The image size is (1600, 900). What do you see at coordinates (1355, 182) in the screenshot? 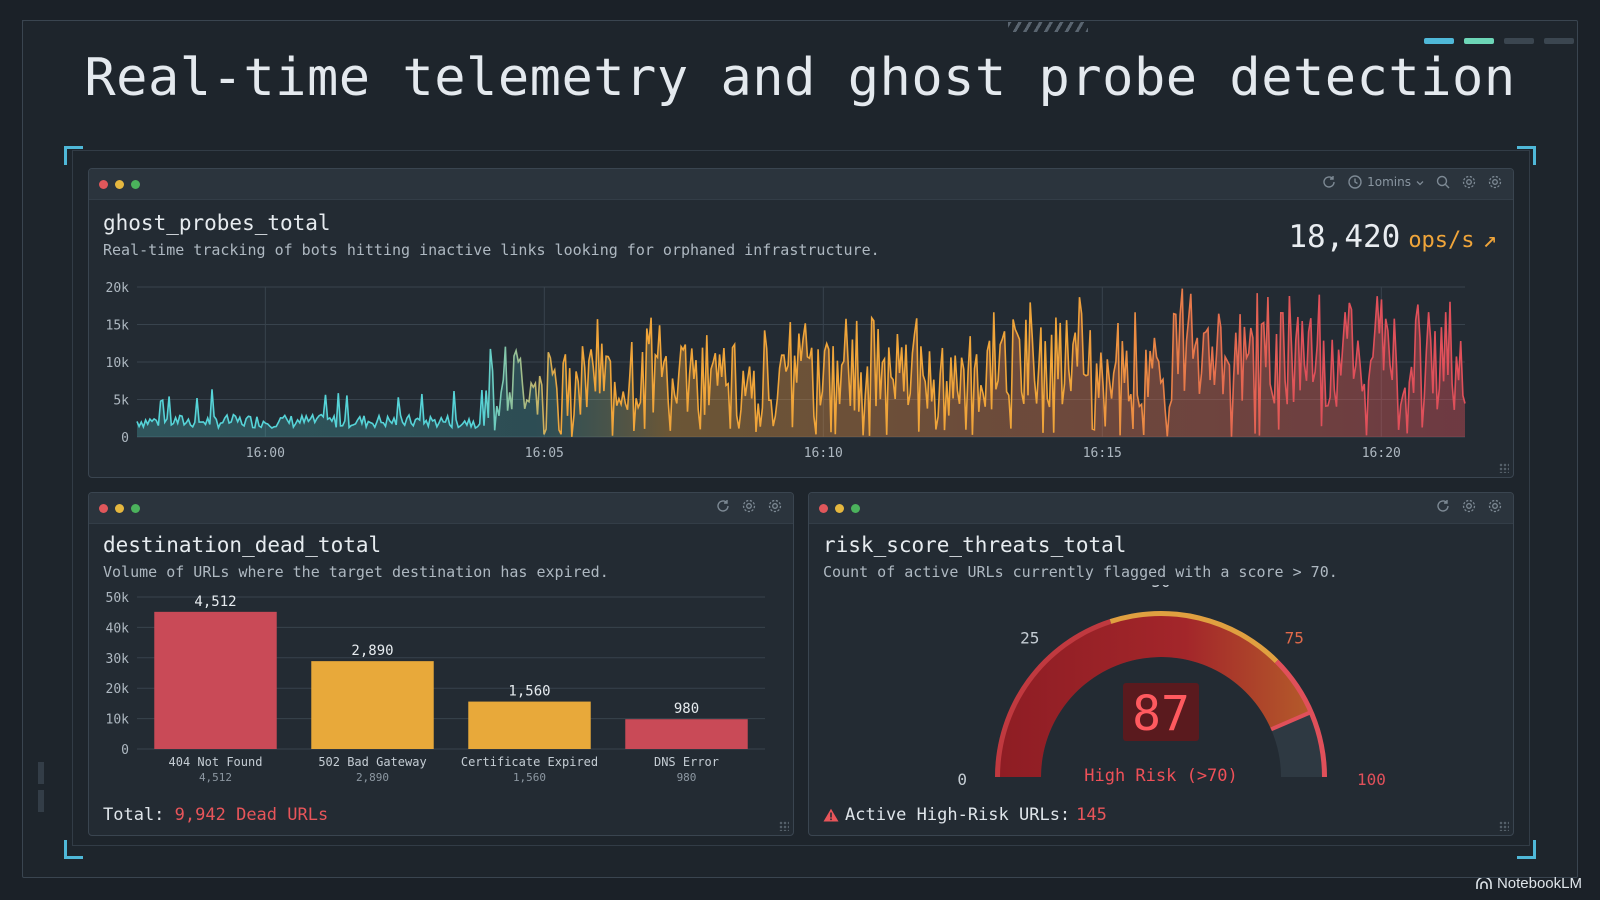
I see `clock-icon` at bounding box center [1355, 182].